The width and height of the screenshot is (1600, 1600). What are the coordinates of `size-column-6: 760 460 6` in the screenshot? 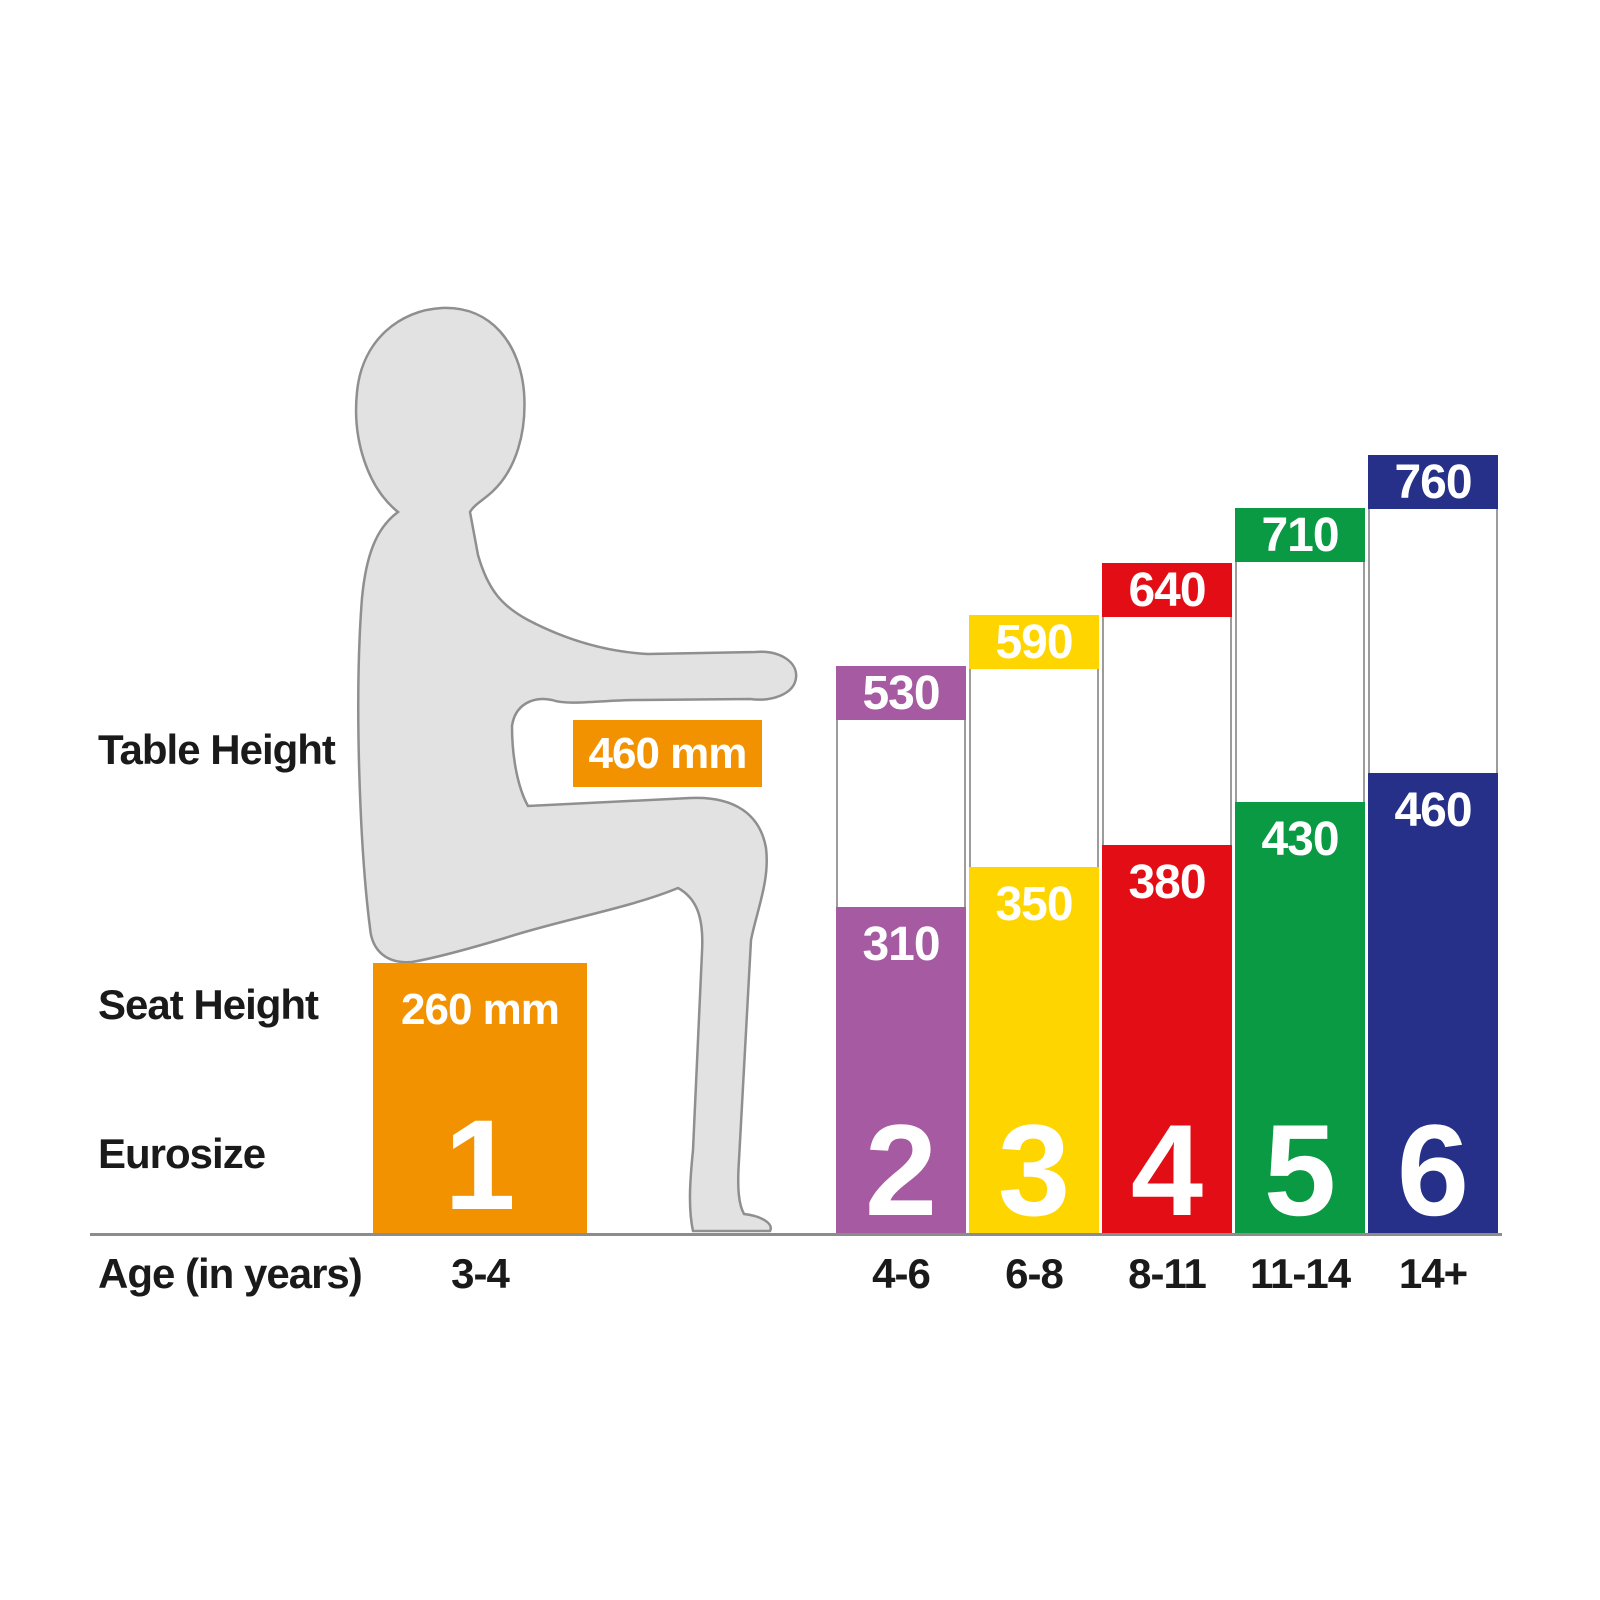 It's located at (1433, 845).